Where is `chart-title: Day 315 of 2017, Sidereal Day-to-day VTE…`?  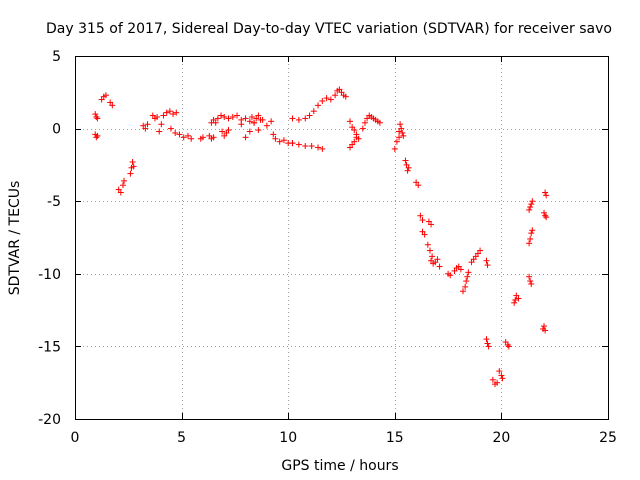 chart-title: Day 315 of 2017, Sidereal Day-to-day VTE… is located at coordinates (329, 29).